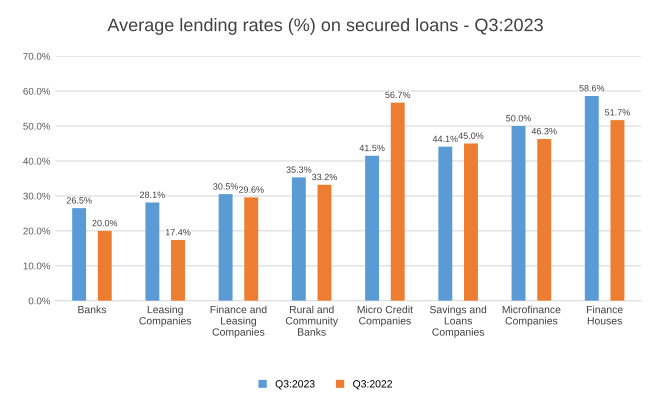 The width and height of the screenshot is (651, 401). I want to click on x-tick-label: Rural and Community Banks, so click(312, 321).